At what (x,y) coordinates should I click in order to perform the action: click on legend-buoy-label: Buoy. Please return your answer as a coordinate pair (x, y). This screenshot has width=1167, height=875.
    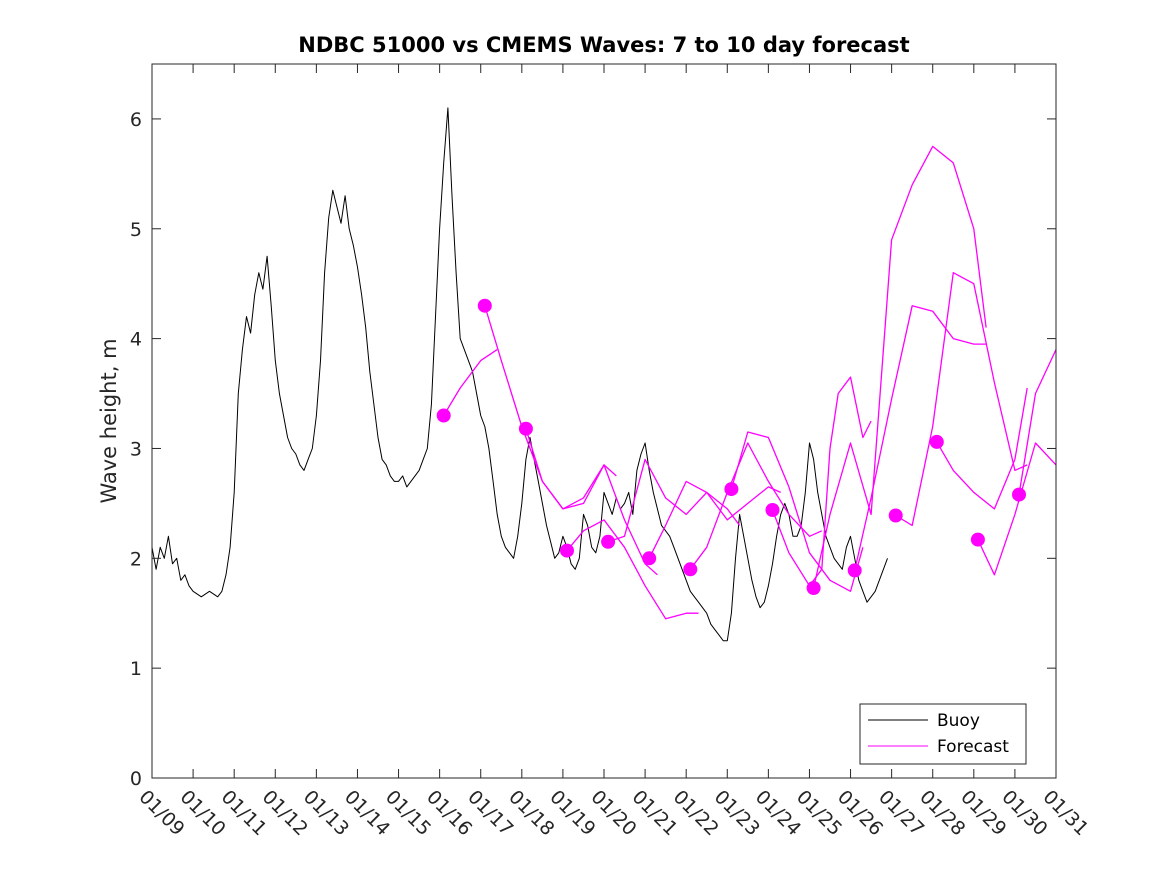
    Looking at the image, I should click on (958, 721).